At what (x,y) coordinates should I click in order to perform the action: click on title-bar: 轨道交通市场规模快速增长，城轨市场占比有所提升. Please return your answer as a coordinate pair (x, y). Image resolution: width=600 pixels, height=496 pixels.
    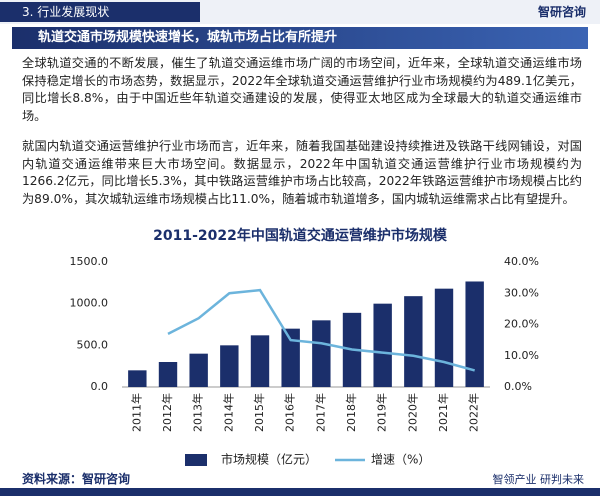
    Looking at the image, I should click on (300, 38).